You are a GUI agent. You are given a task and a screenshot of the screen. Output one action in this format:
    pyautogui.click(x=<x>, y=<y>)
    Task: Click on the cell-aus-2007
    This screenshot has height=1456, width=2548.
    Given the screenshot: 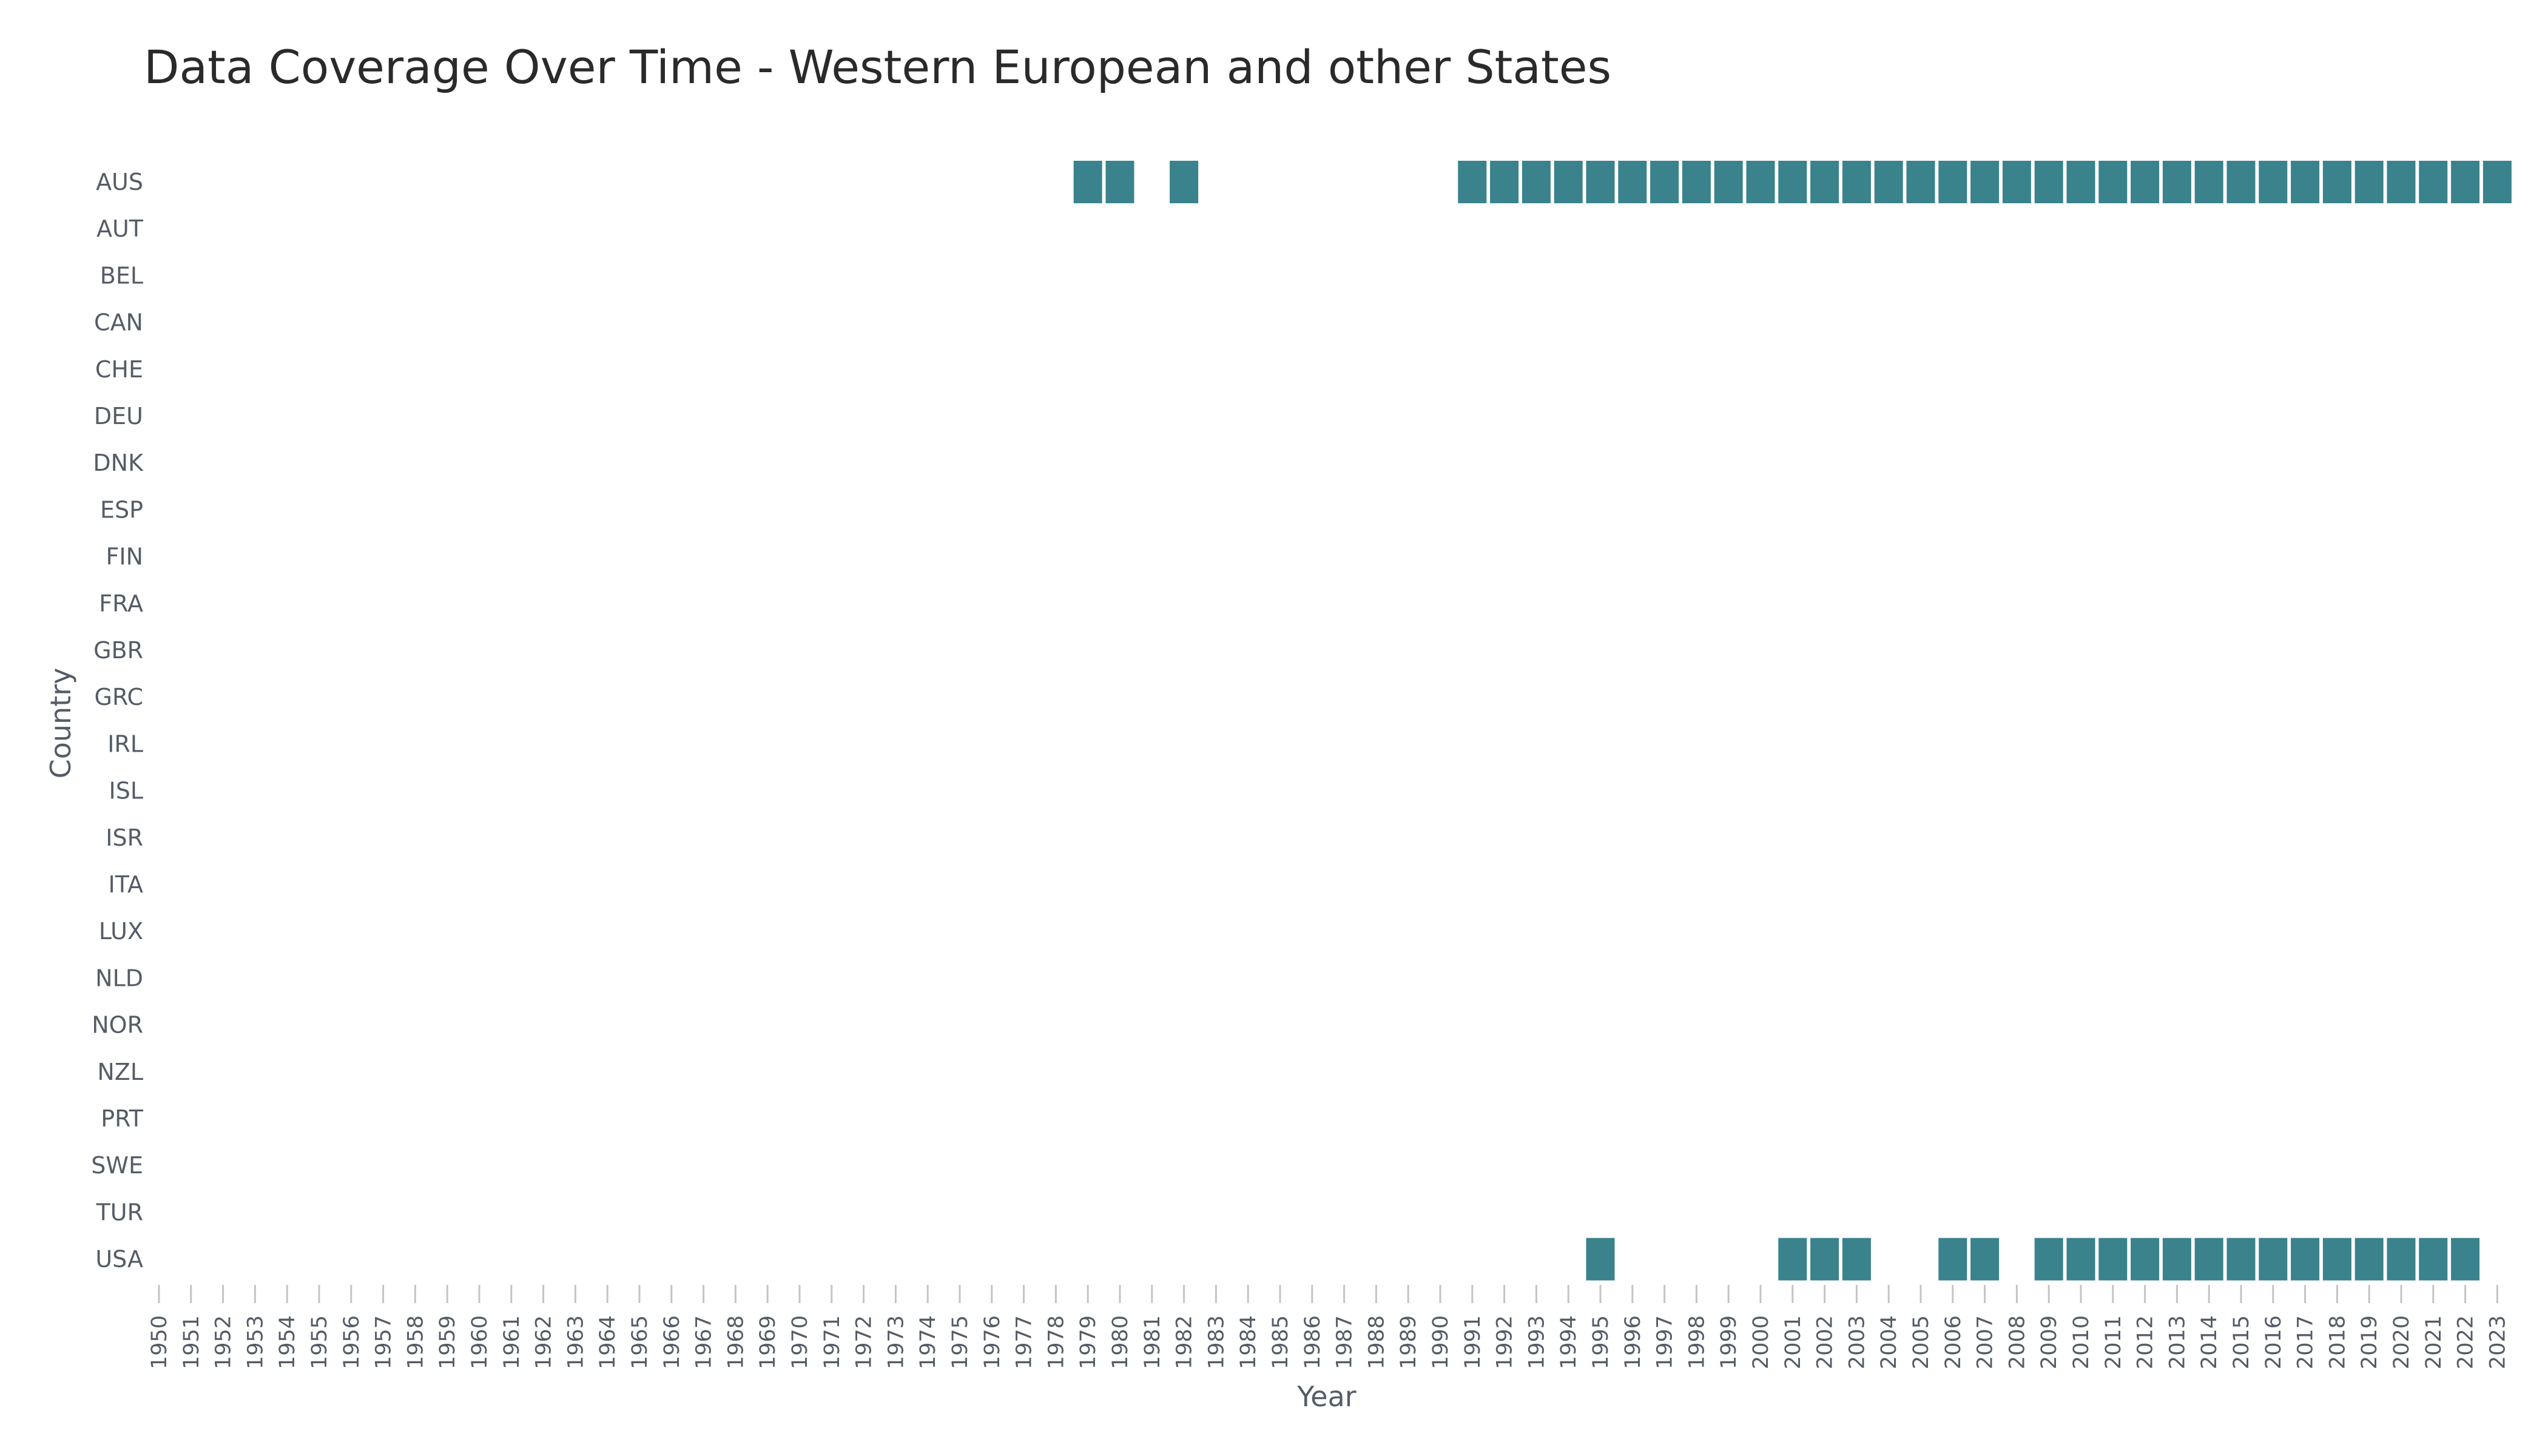 What is the action you would take?
    pyautogui.click(x=1985, y=182)
    